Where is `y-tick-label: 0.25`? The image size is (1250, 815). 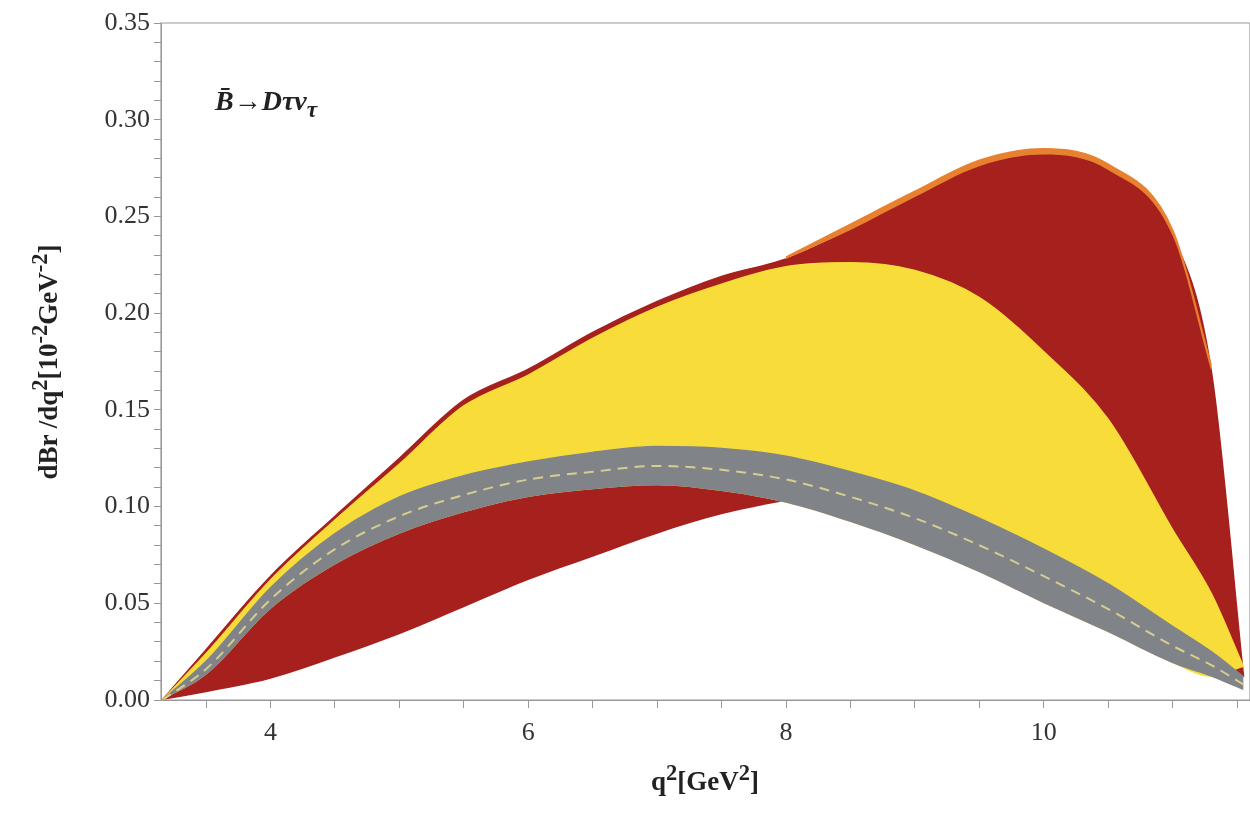
y-tick-label: 0.25 is located at coordinates (127, 215).